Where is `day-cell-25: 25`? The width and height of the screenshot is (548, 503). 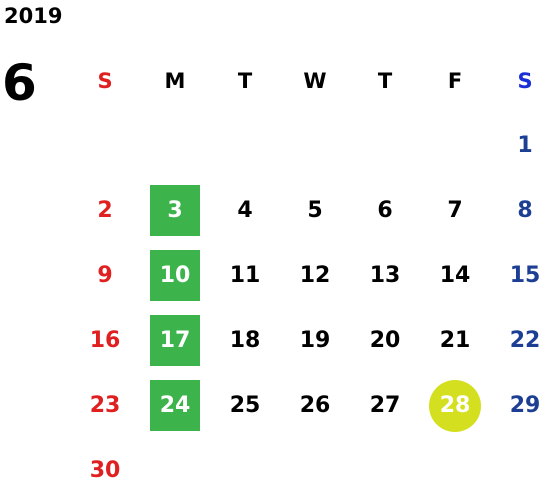 day-cell-25: 25 is located at coordinates (245, 405).